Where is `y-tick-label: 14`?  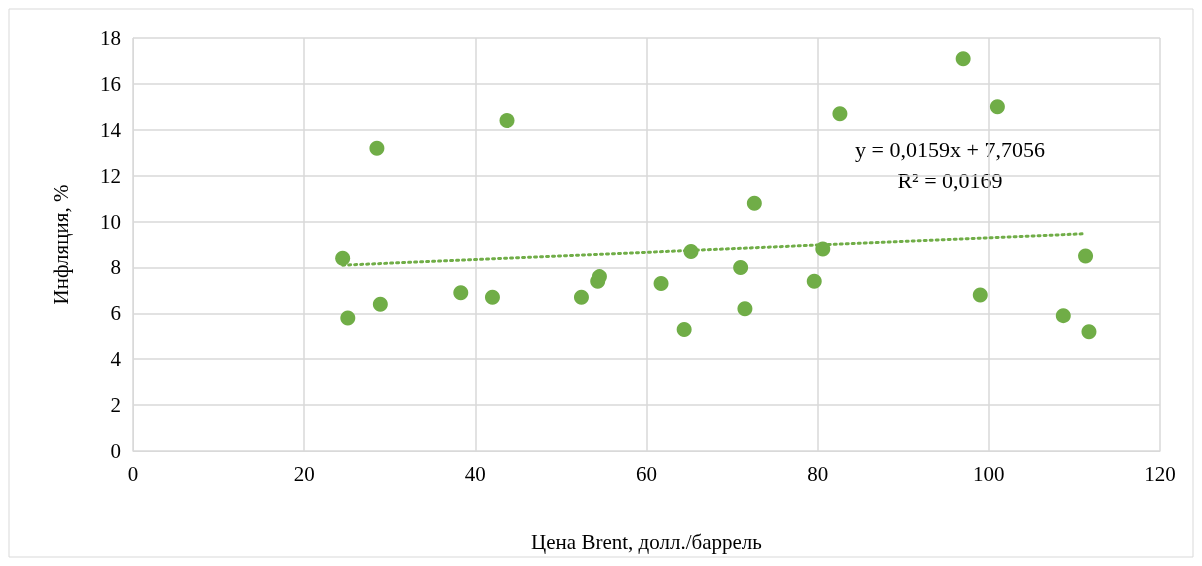
y-tick-label: 14 is located at coordinates (111, 129).